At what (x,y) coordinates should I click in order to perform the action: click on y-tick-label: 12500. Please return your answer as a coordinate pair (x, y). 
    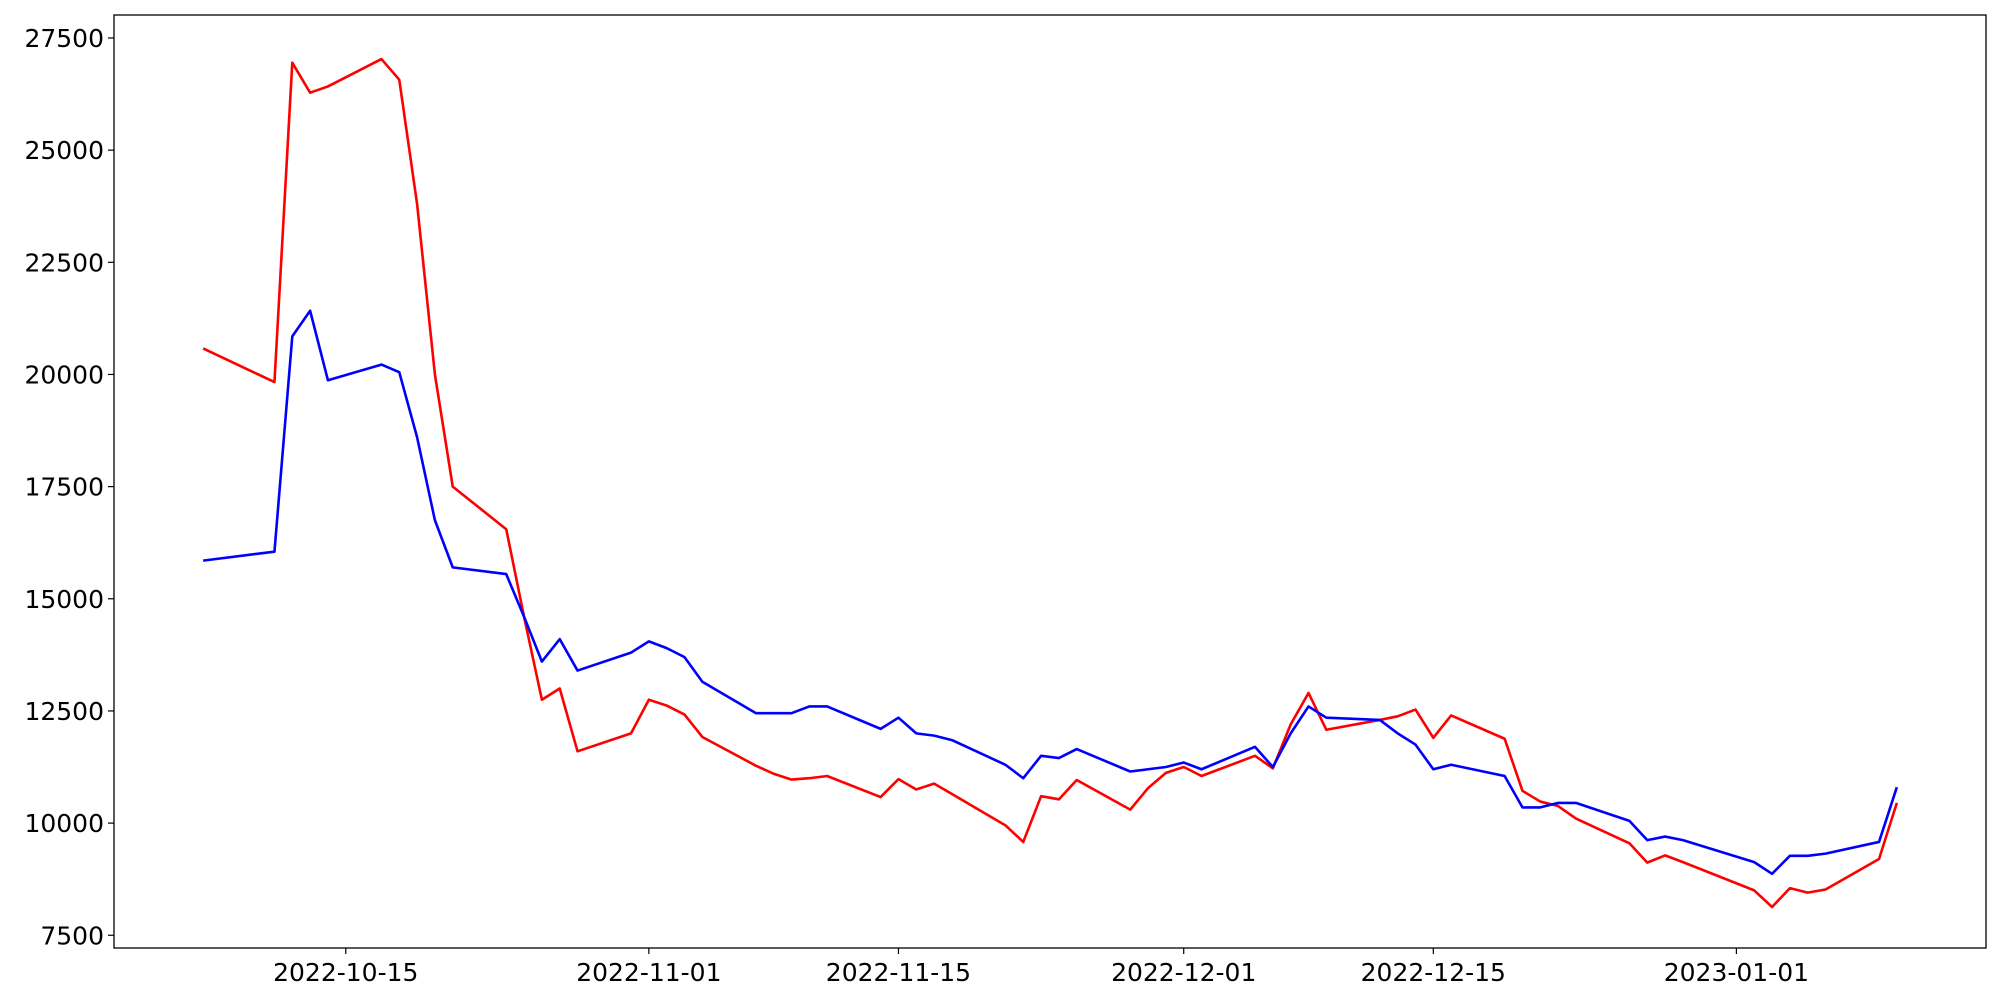
    Looking at the image, I should click on (64, 711).